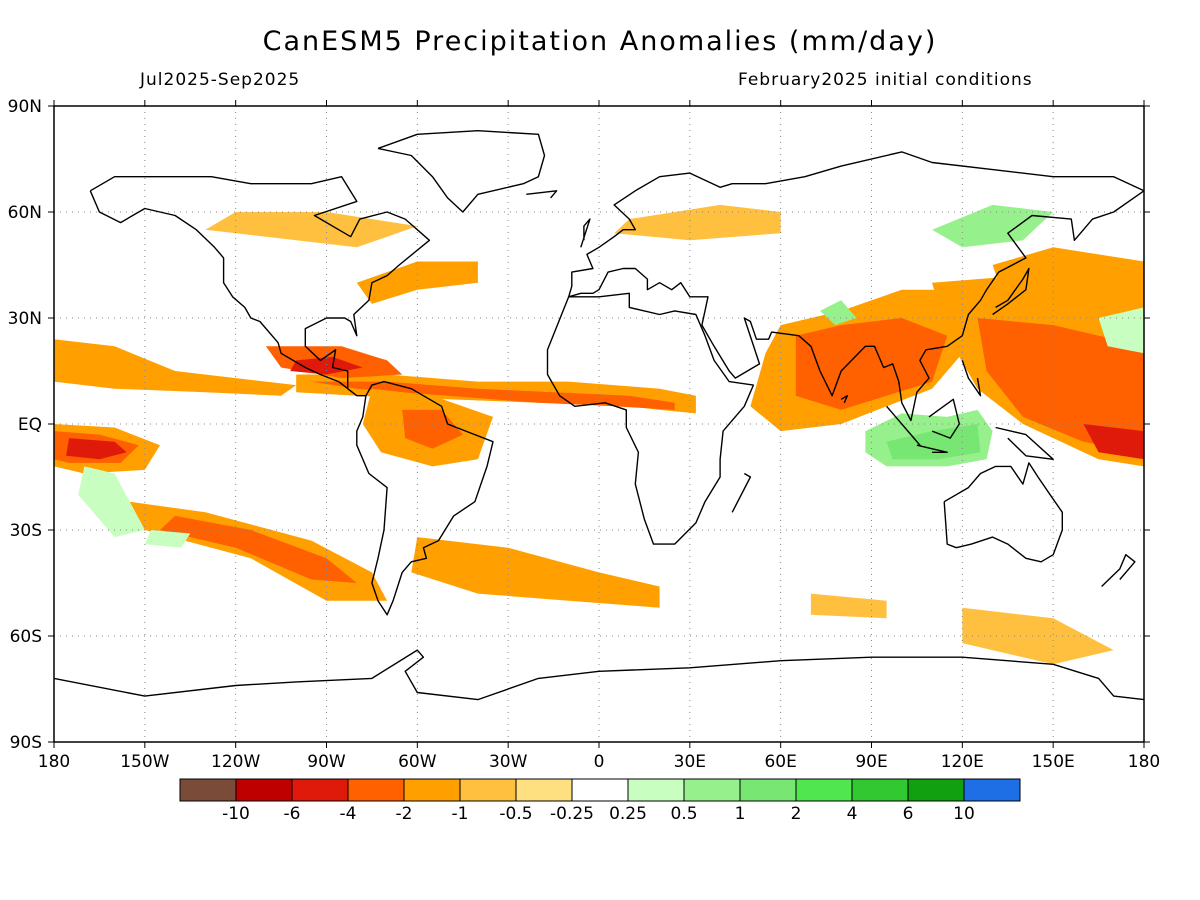 This screenshot has height=900, width=1200. I want to click on lon-tick-label: 0, so click(599, 762).